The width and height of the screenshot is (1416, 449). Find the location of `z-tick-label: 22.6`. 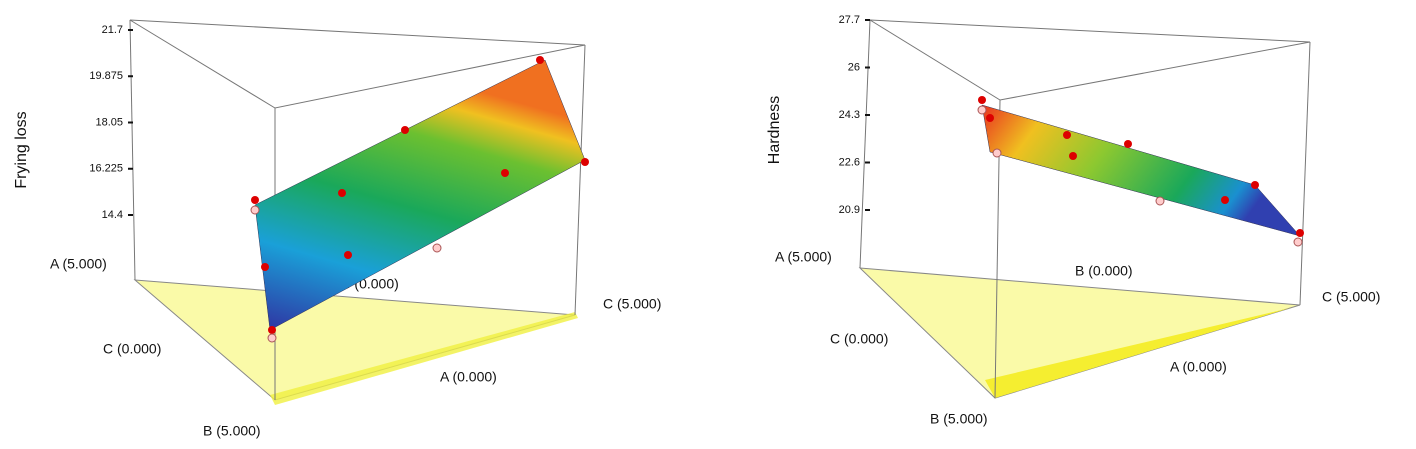

z-tick-label: 22.6 is located at coordinates (849, 162).